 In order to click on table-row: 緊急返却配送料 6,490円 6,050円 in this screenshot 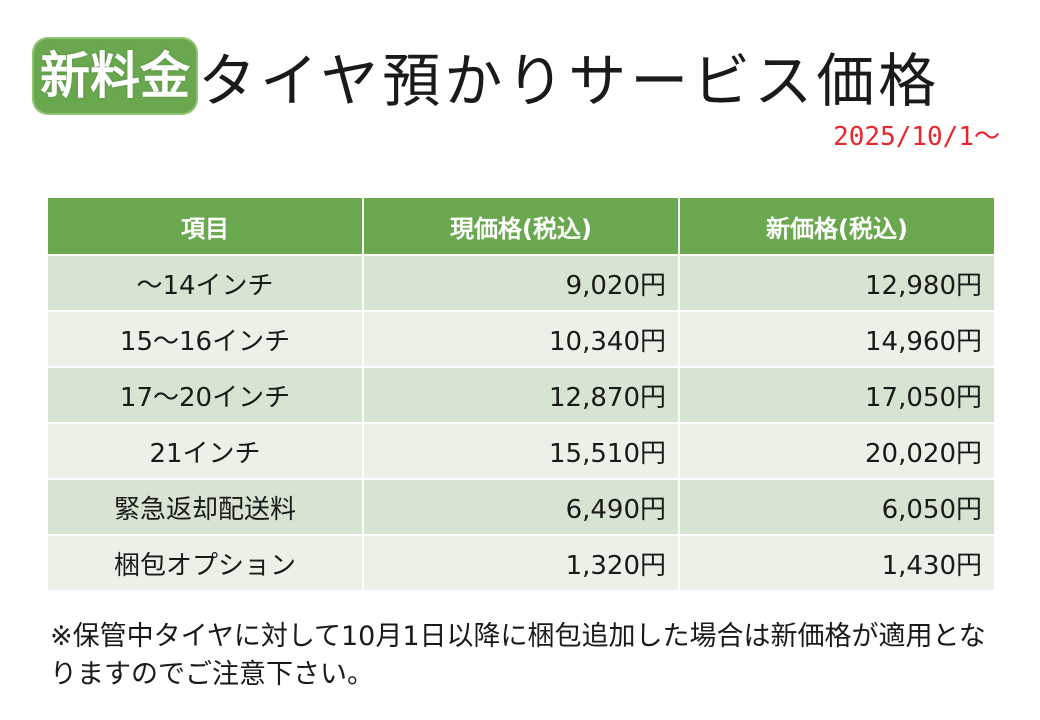, I will do `click(521, 507)`.